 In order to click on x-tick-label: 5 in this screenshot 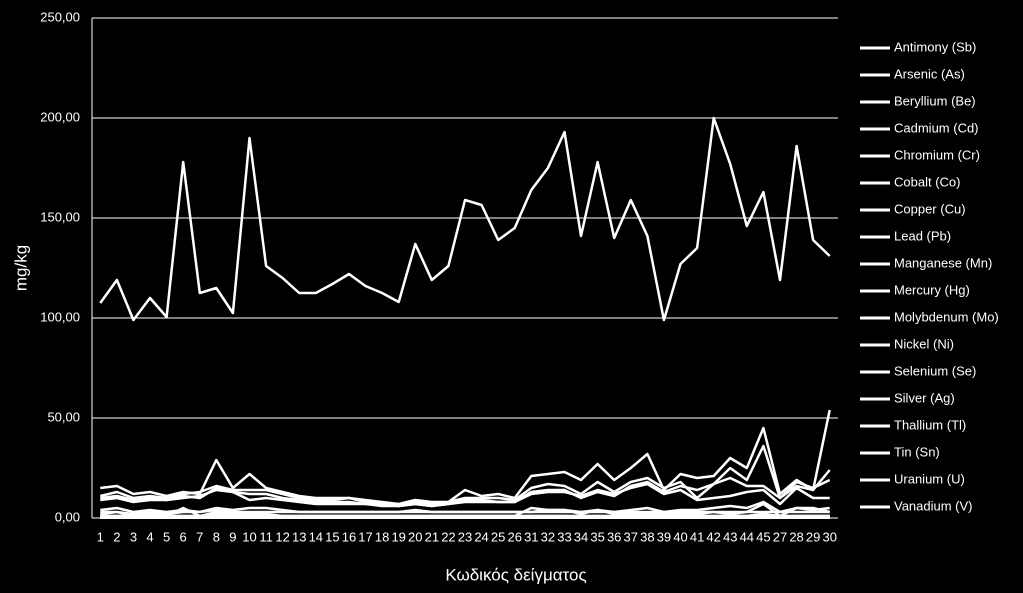, I will do `click(166, 536)`.